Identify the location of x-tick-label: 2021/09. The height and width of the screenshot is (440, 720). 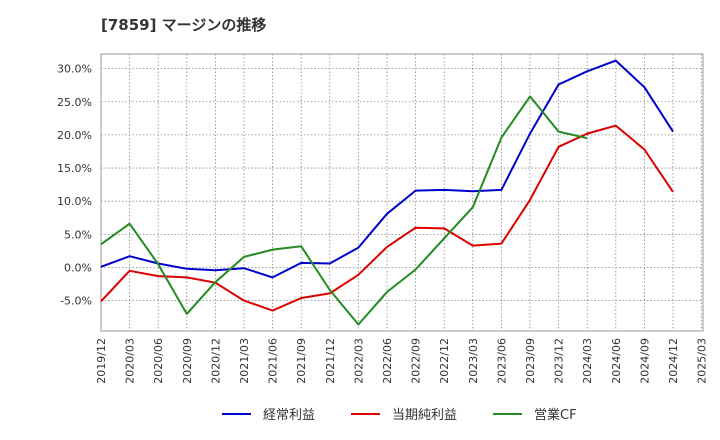
(301, 361).